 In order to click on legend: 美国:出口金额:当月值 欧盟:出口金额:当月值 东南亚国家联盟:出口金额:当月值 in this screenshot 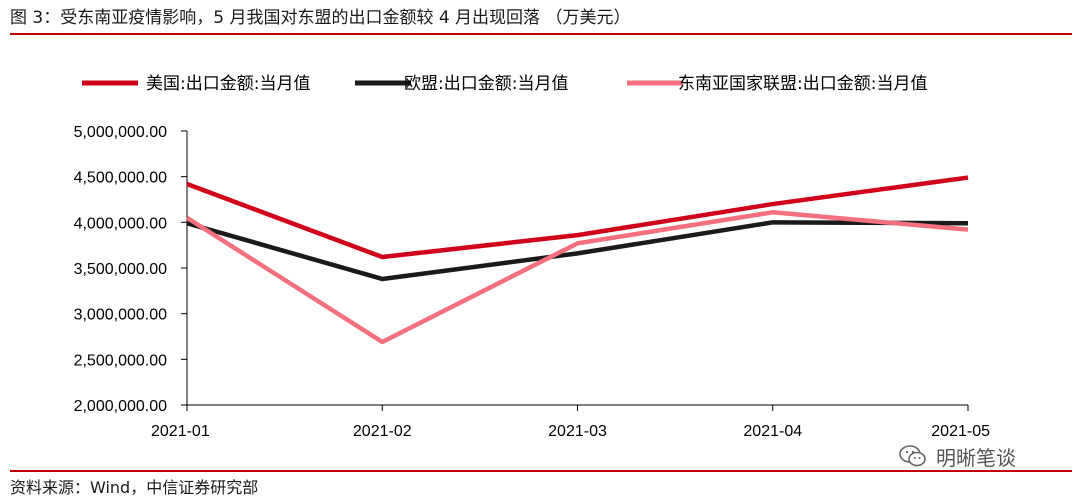, I will do `click(504, 84)`.